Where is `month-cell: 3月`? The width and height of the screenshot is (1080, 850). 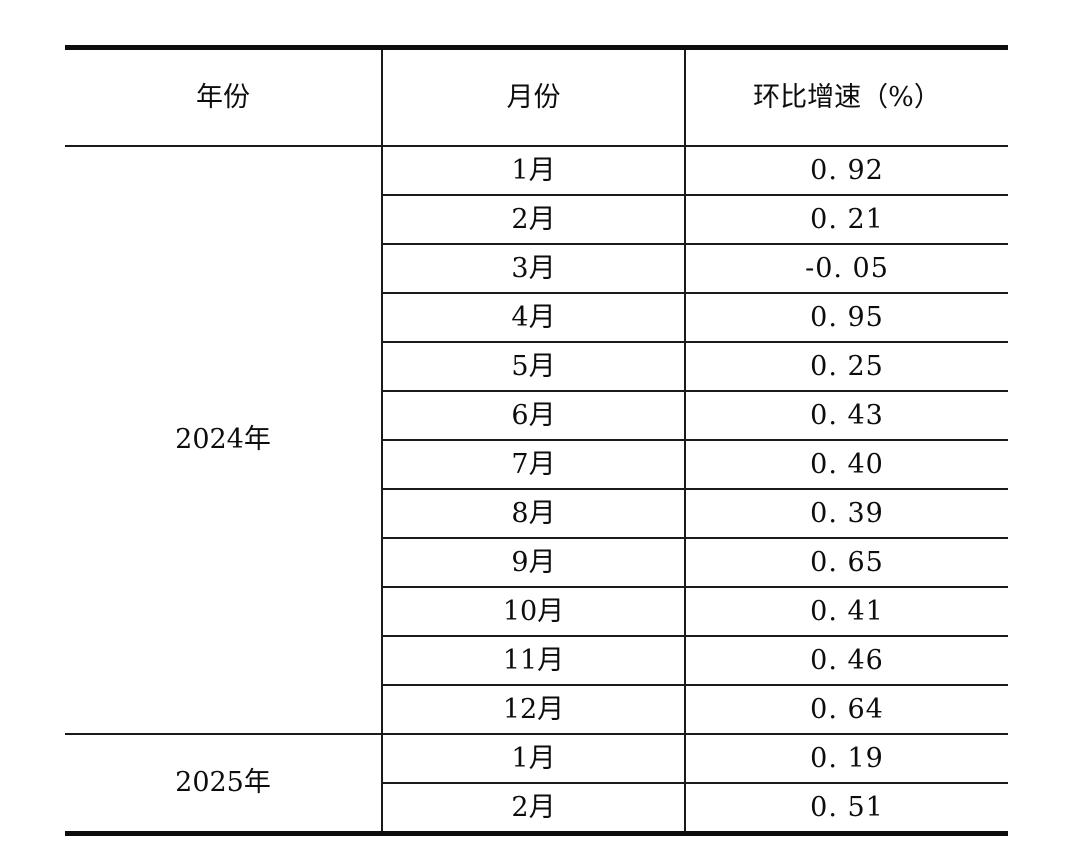
month-cell: 3月 is located at coordinates (533, 269).